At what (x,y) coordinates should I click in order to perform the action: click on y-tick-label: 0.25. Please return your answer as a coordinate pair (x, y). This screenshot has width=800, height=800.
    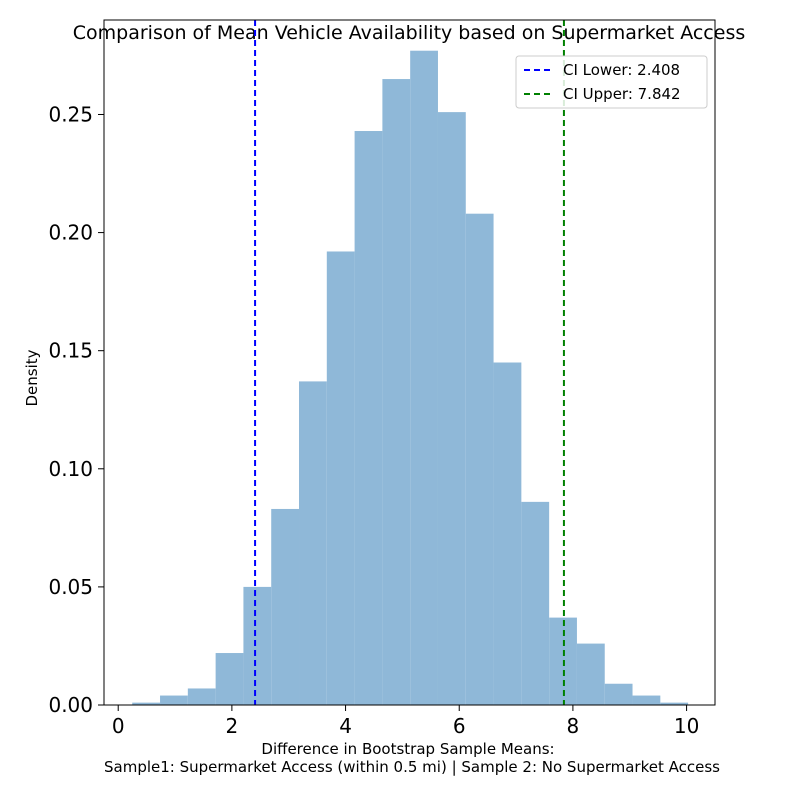
    Looking at the image, I should click on (70, 114).